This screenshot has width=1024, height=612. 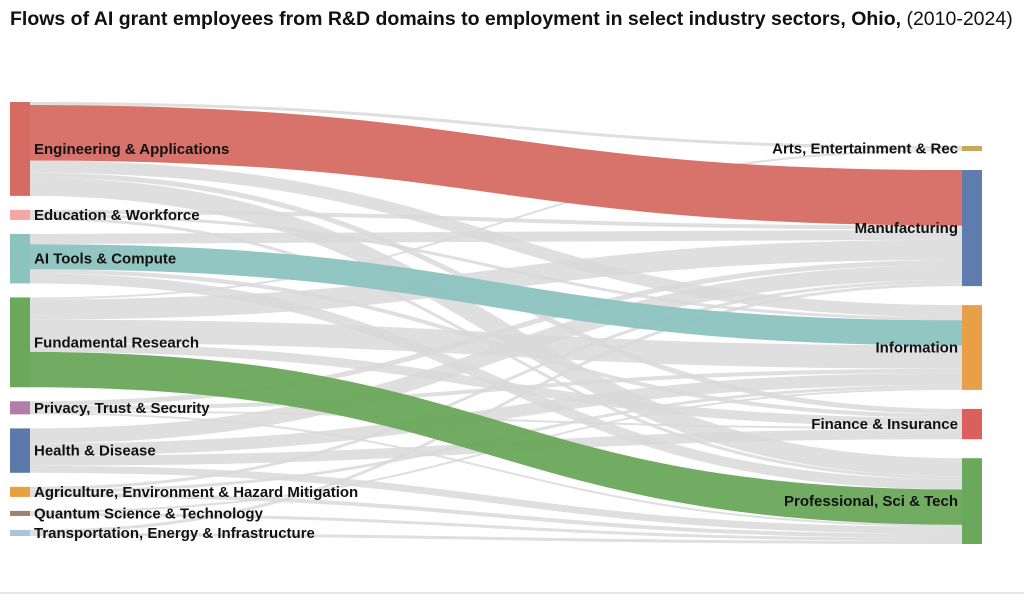 What do you see at coordinates (149, 513) in the screenshot?
I see `source-label: Quantum Science & Technology` at bounding box center [149, 513].